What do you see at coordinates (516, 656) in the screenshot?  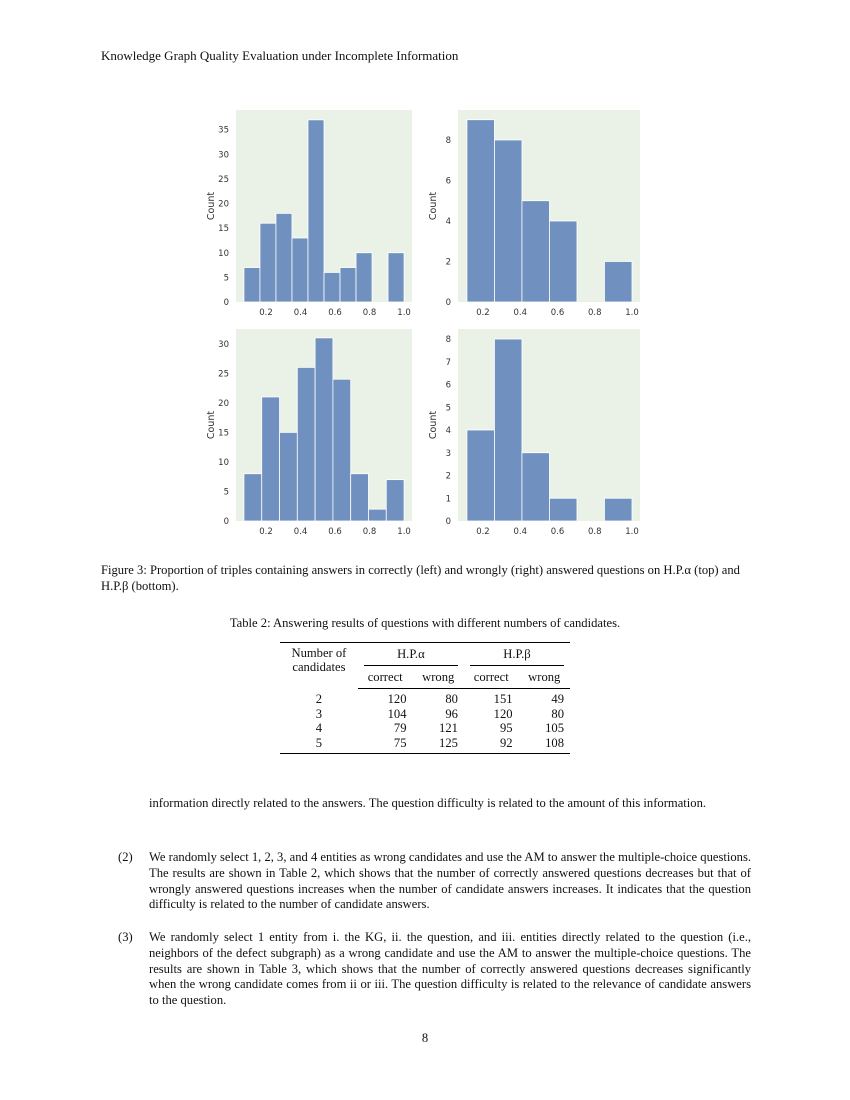 I see `group-header-hp-beta: H.P.β` at bounding box center [516, 656].